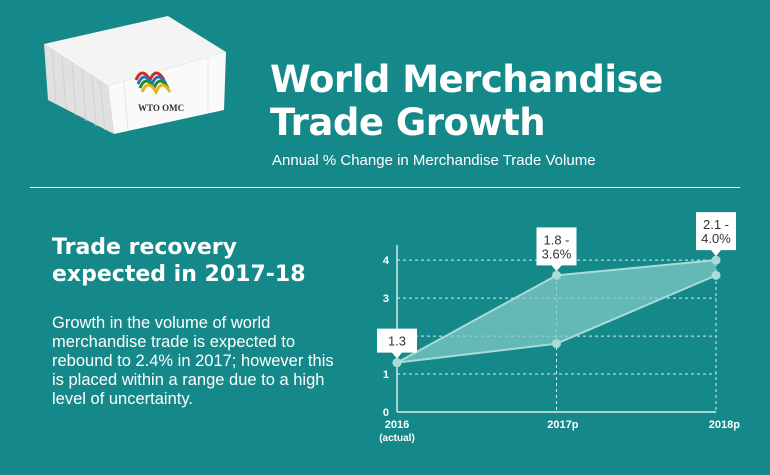  Describe the element at coordinates (562, 425) in the screenshot. I see `x-tick-label-1: 2017p` at that location.